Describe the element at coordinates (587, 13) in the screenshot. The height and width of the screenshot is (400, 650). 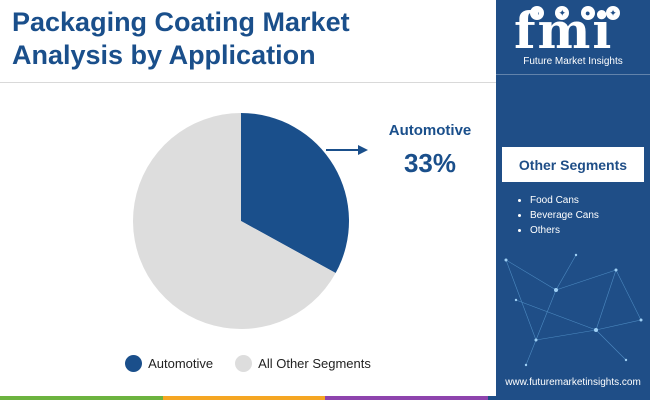
I see `logo-icon-3: ●` at that location.